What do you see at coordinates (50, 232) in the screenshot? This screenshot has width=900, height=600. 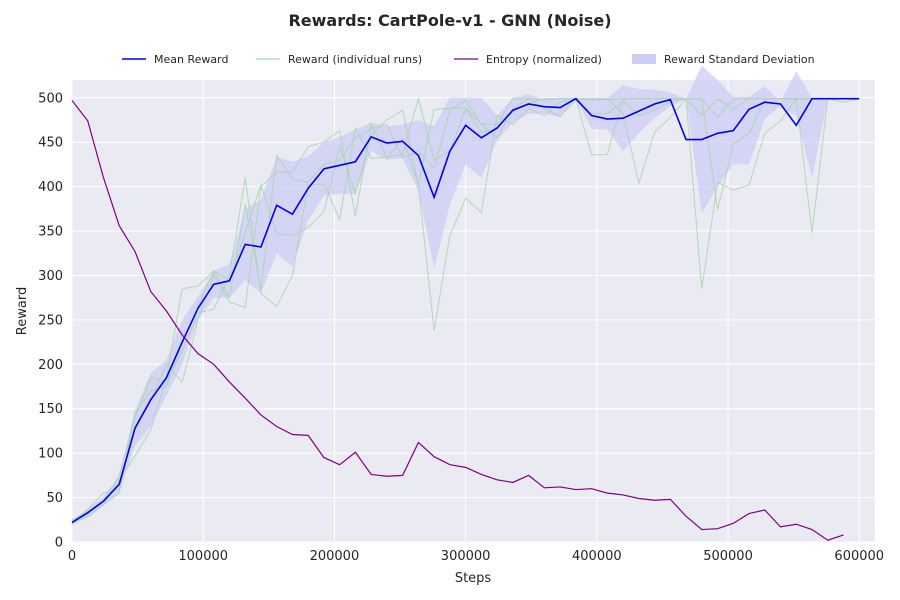 I see `y-tick-label-7: 350` at bounding box center [50, 232].